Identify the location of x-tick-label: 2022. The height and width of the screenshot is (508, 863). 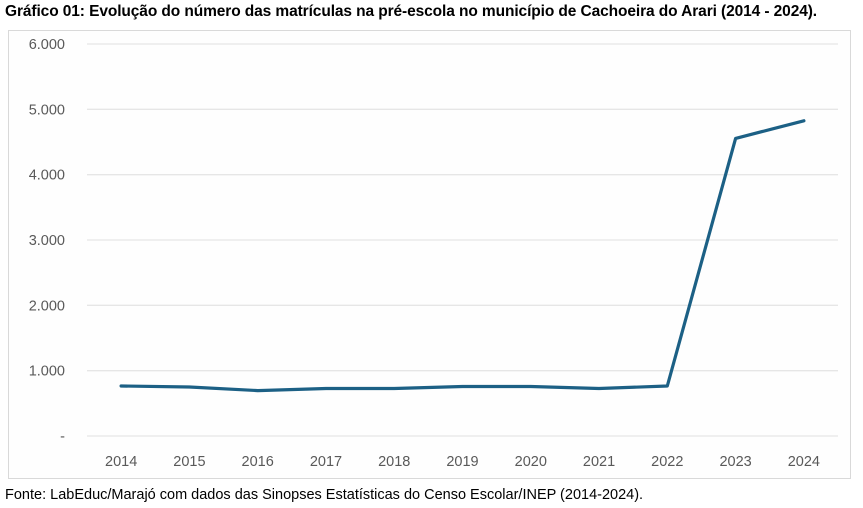
(667, 462).